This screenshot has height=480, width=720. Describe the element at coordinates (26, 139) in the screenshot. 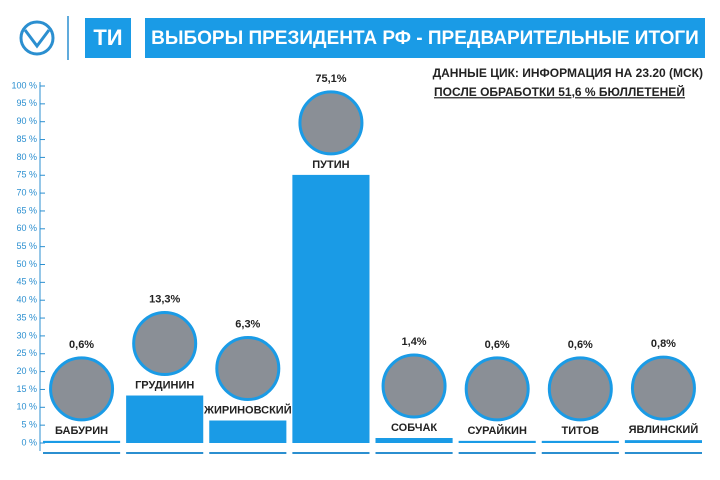

I see `y-tick-label: 85 %` at that location.